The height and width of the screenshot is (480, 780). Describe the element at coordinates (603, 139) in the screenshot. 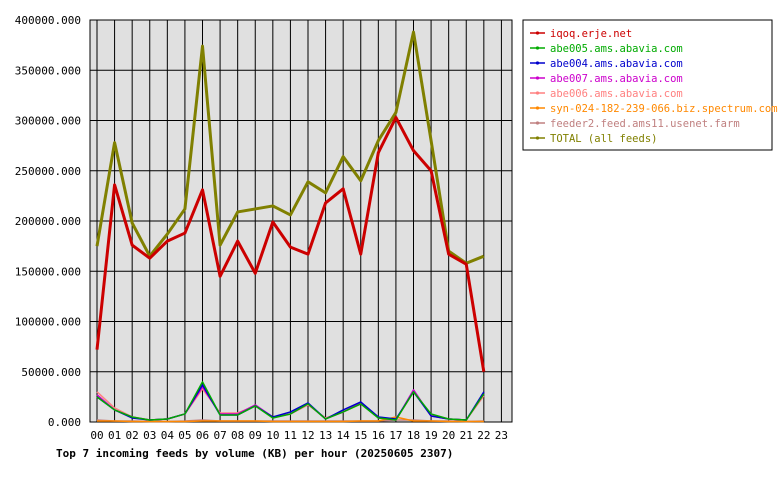

I see `legend-label: TOTAL (all feeds)` at that location.